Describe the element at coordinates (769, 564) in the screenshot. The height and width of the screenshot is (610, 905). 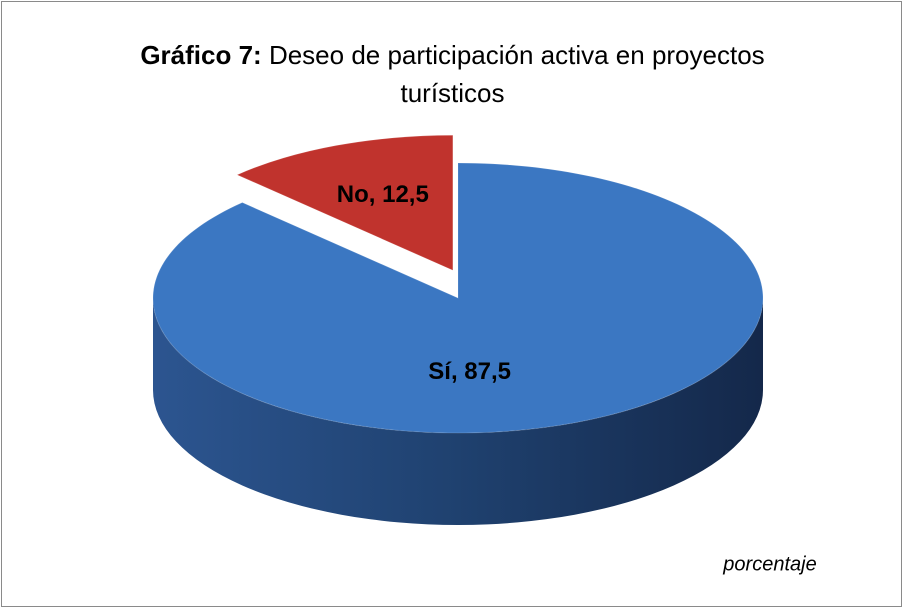
I see `note: porcentaje` at that location.